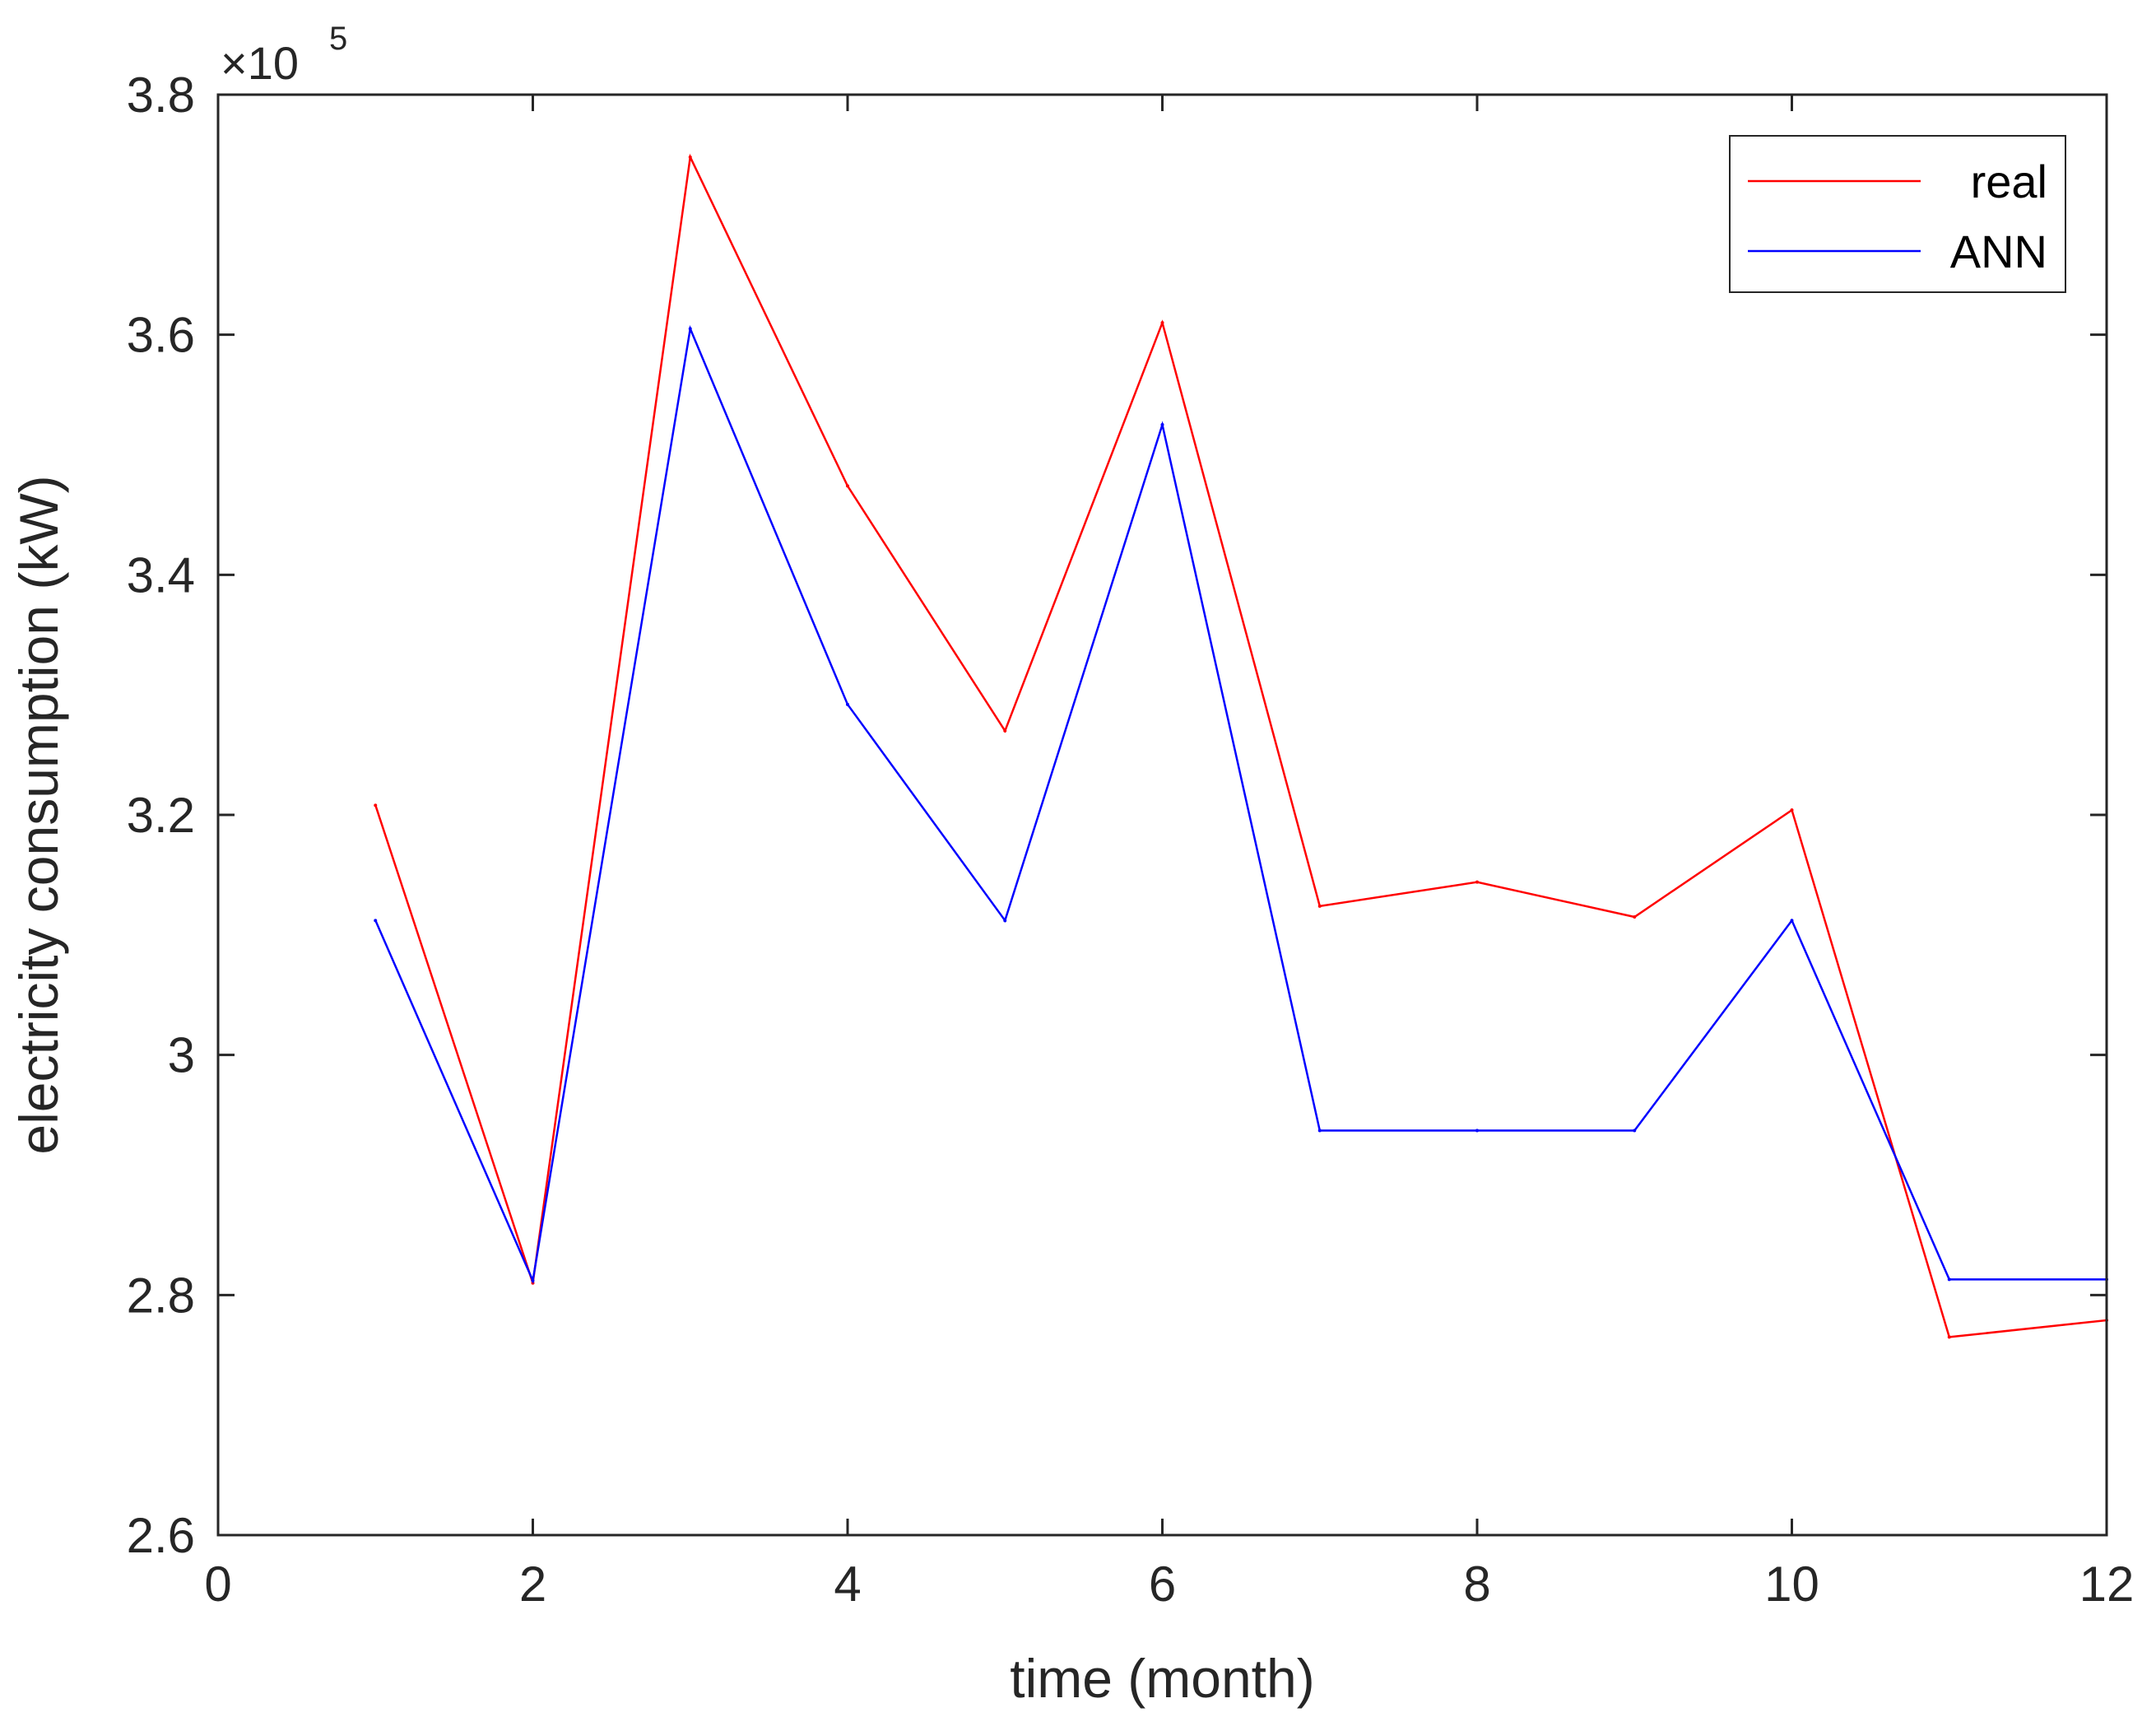  What do you see at coordinates (338, 39) in the screenshot?
I see `y-axis-multiplier-exponent: 5` at bounding box center [338, 39].